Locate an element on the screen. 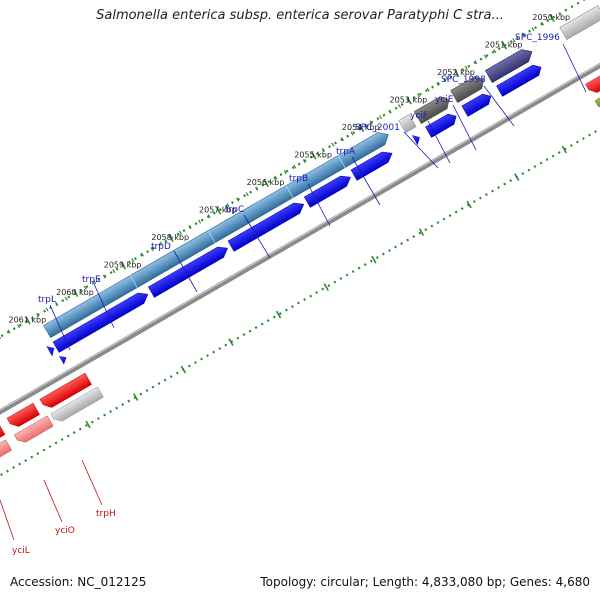 The image size is (600, 600). cds-SPC_1996 is located at coordinates (519, 80).